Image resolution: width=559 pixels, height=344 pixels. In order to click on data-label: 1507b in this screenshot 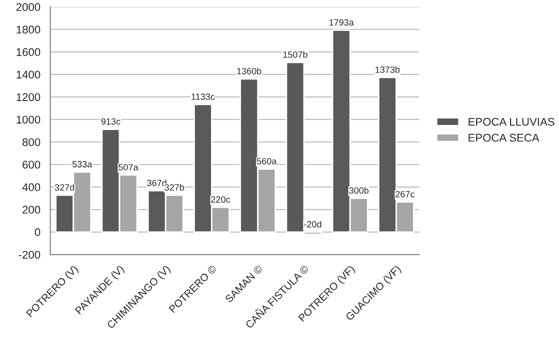, I will do `click(295, 54)`.